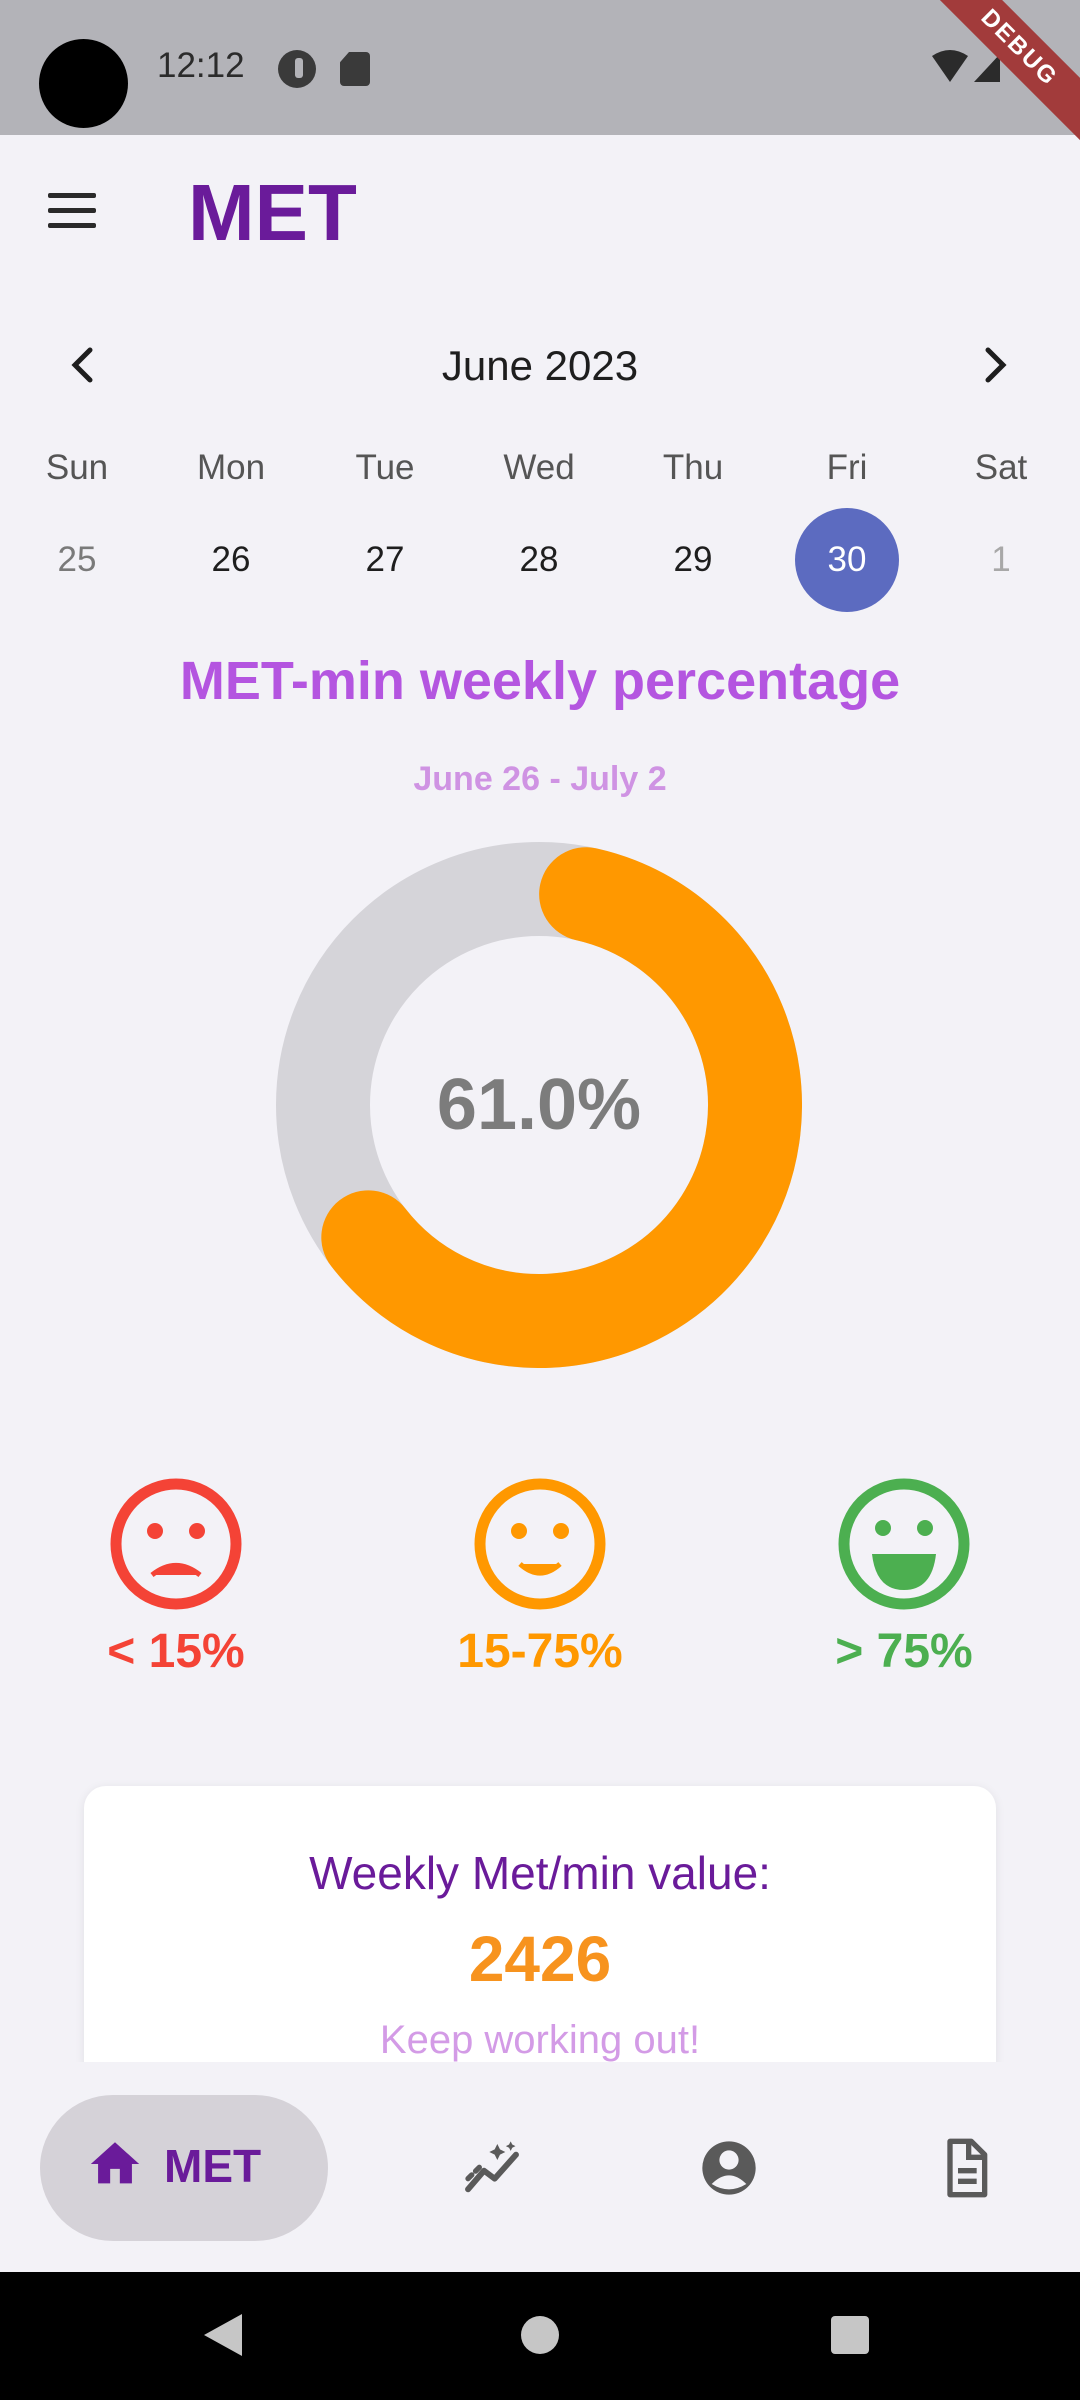  What do you see at coordinates (115, 2163) in the screenshot?
I see `home-icon` at bounding box center [115, 2163].